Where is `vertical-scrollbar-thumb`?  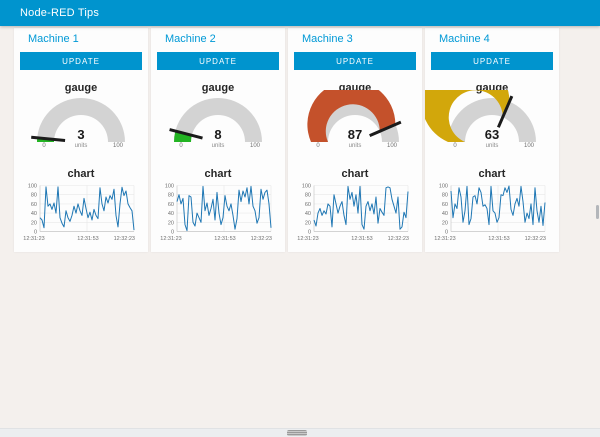 vertical-scrollbar-thumb is located at coordinates (597, 212).